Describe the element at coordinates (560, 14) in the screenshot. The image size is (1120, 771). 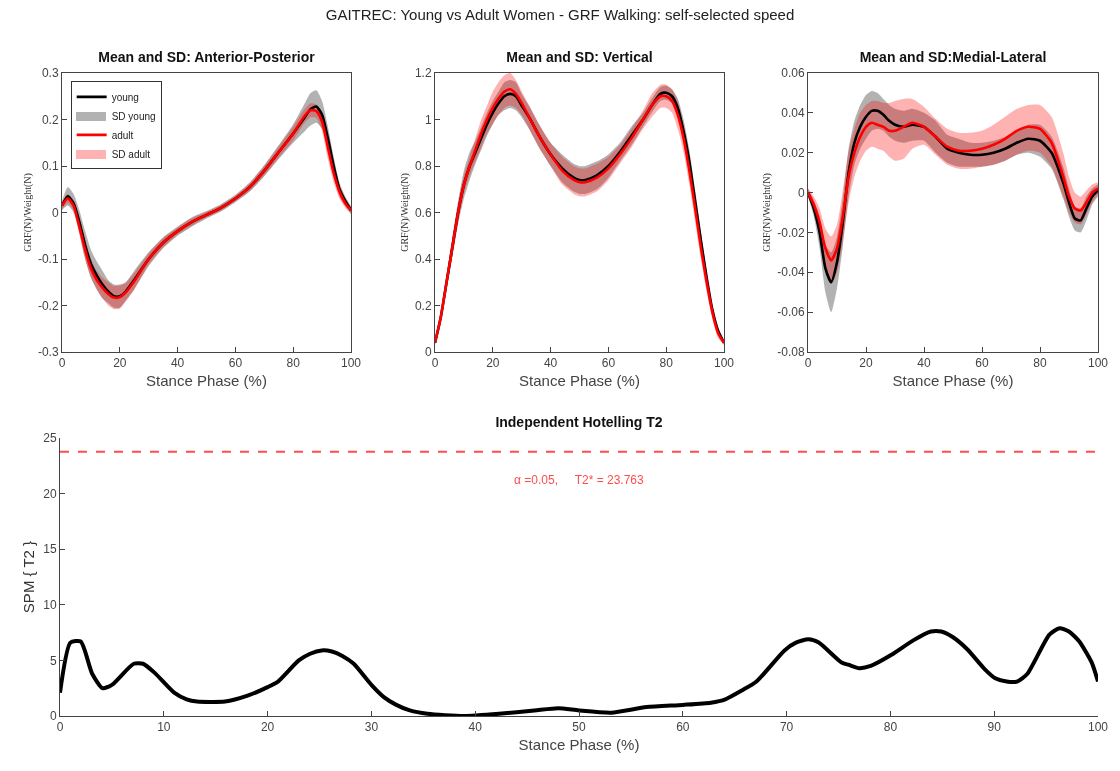
I see `text: GAITREC: Young vs Adult Women - GRF Walking: self-selected speed` at that location.